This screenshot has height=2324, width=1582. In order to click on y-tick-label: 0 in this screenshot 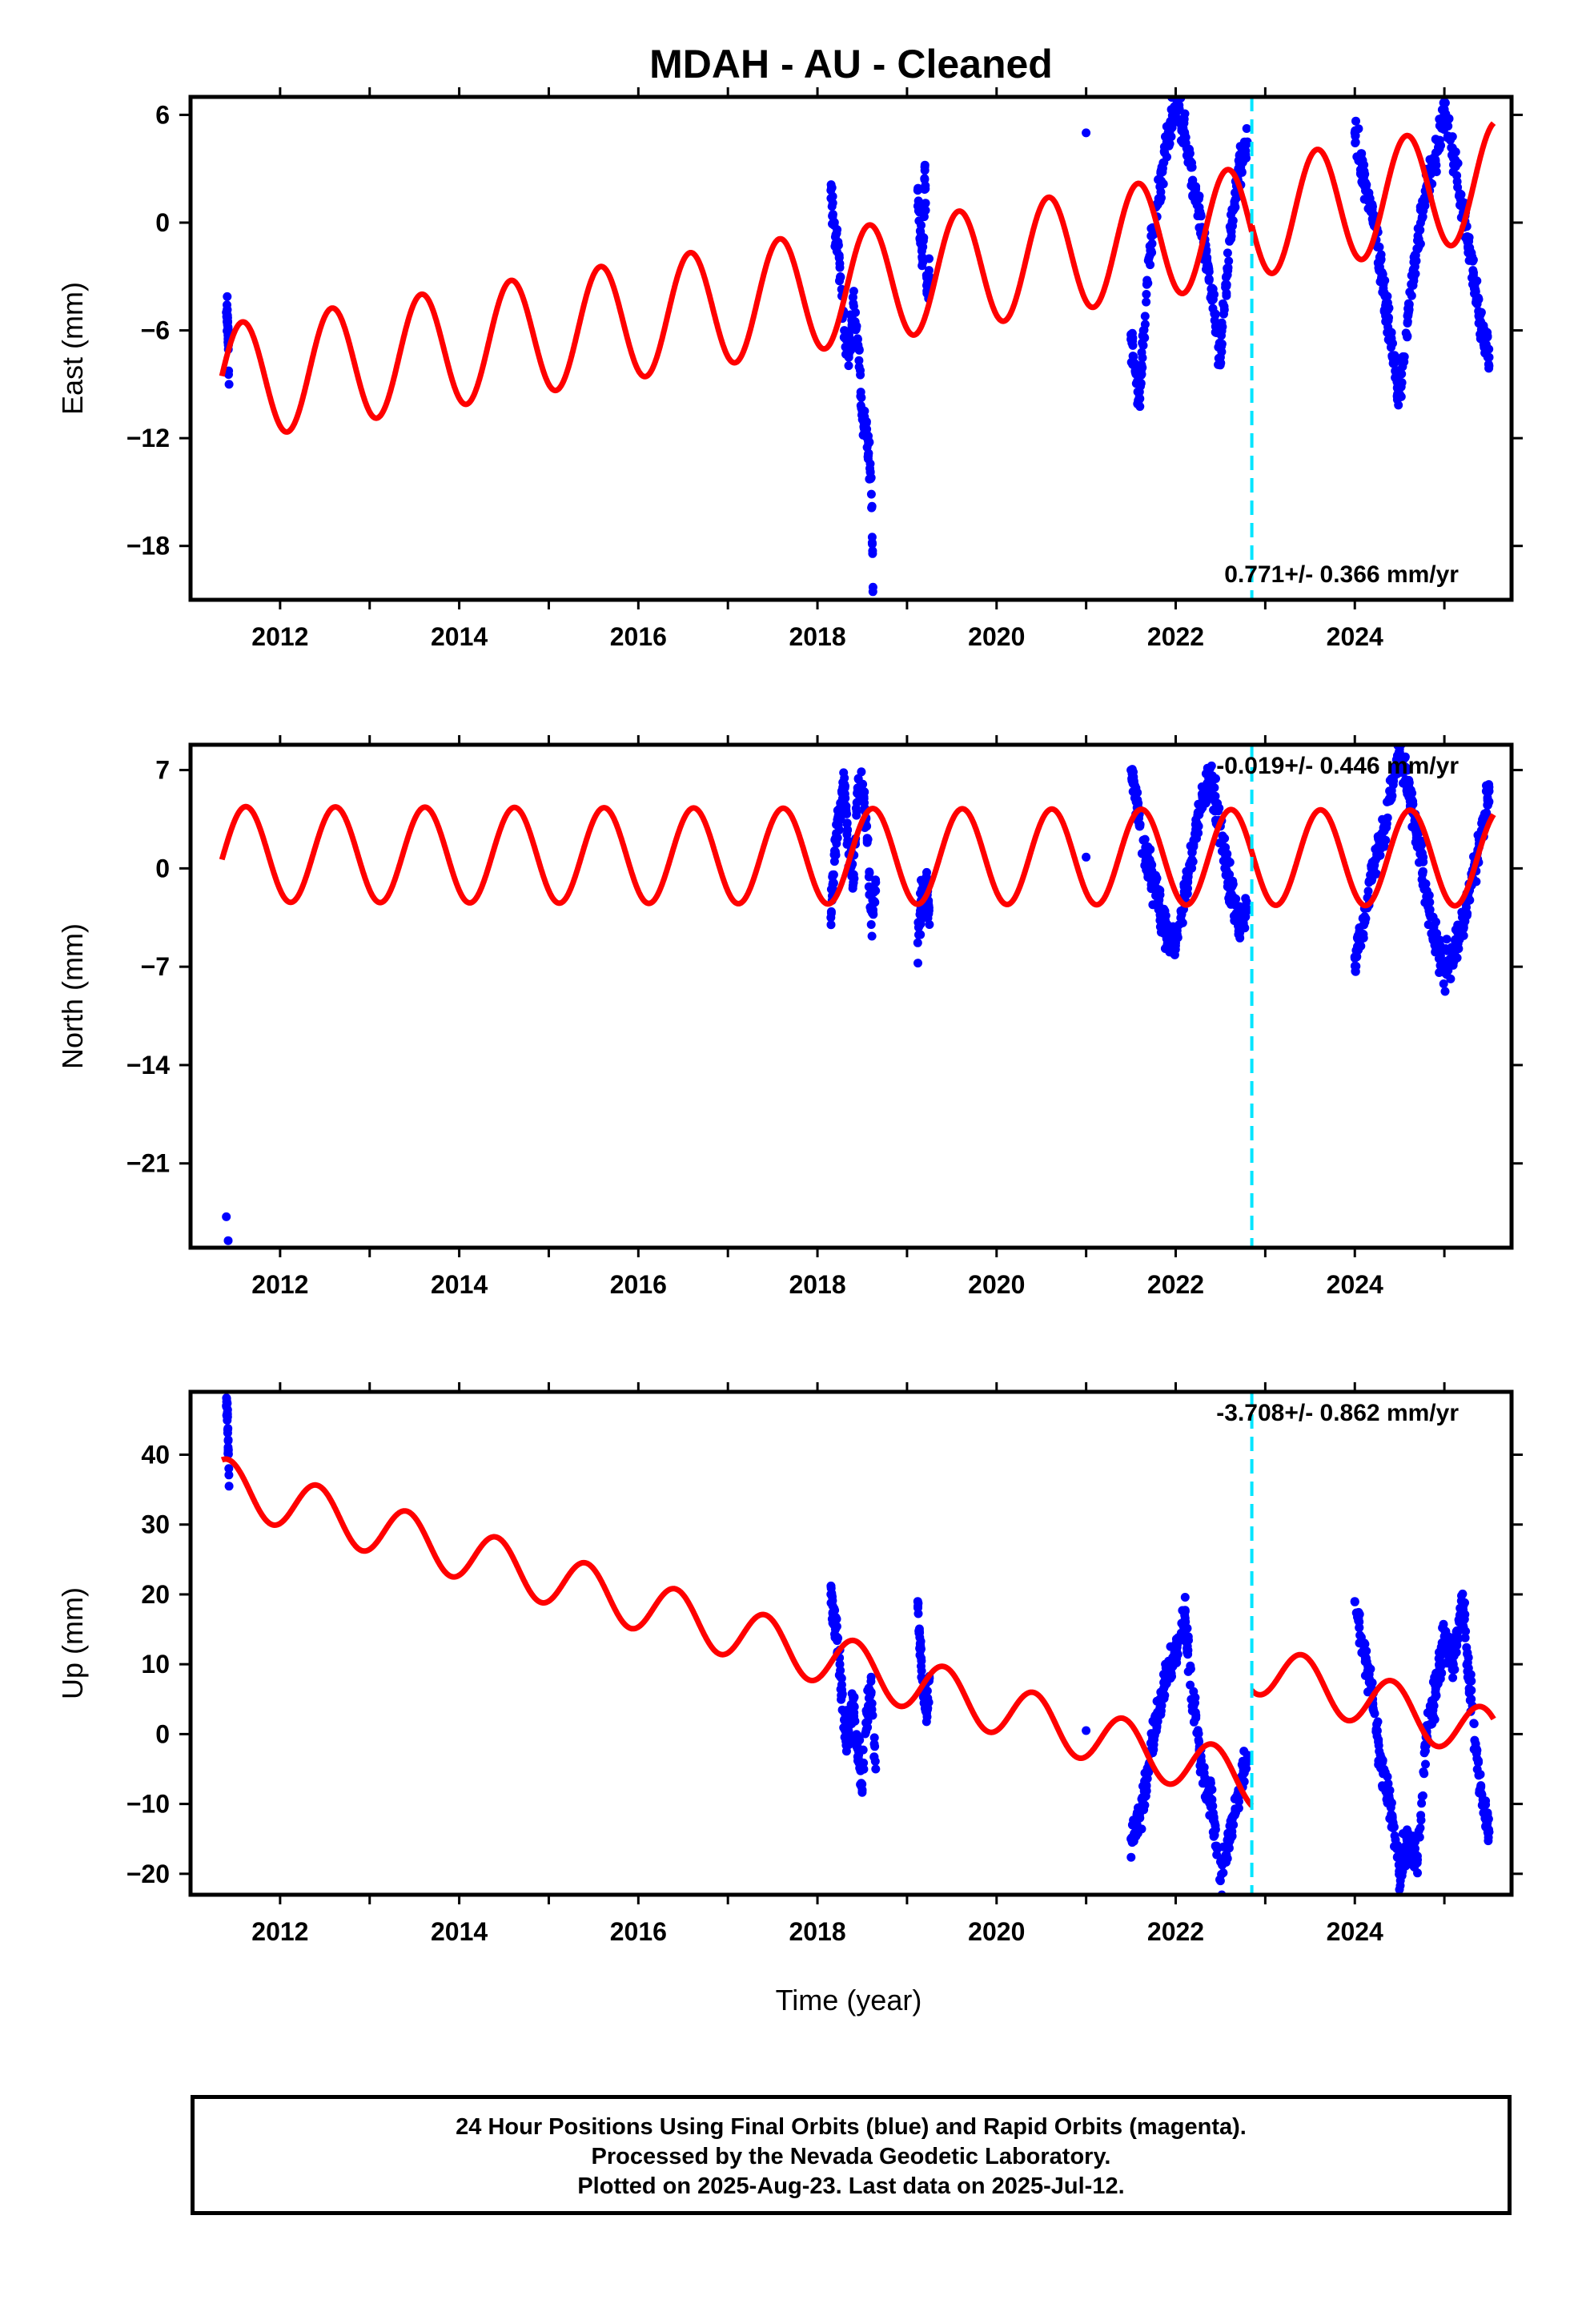, I will do `click(162, 868)`.